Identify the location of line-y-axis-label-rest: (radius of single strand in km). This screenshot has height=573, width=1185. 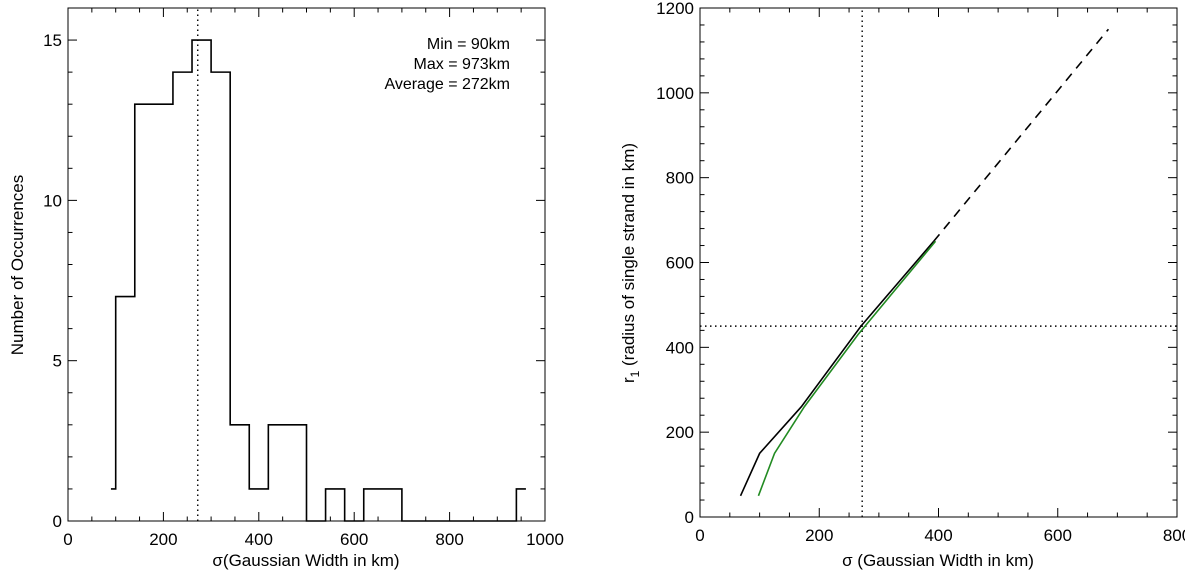
(628, 257).